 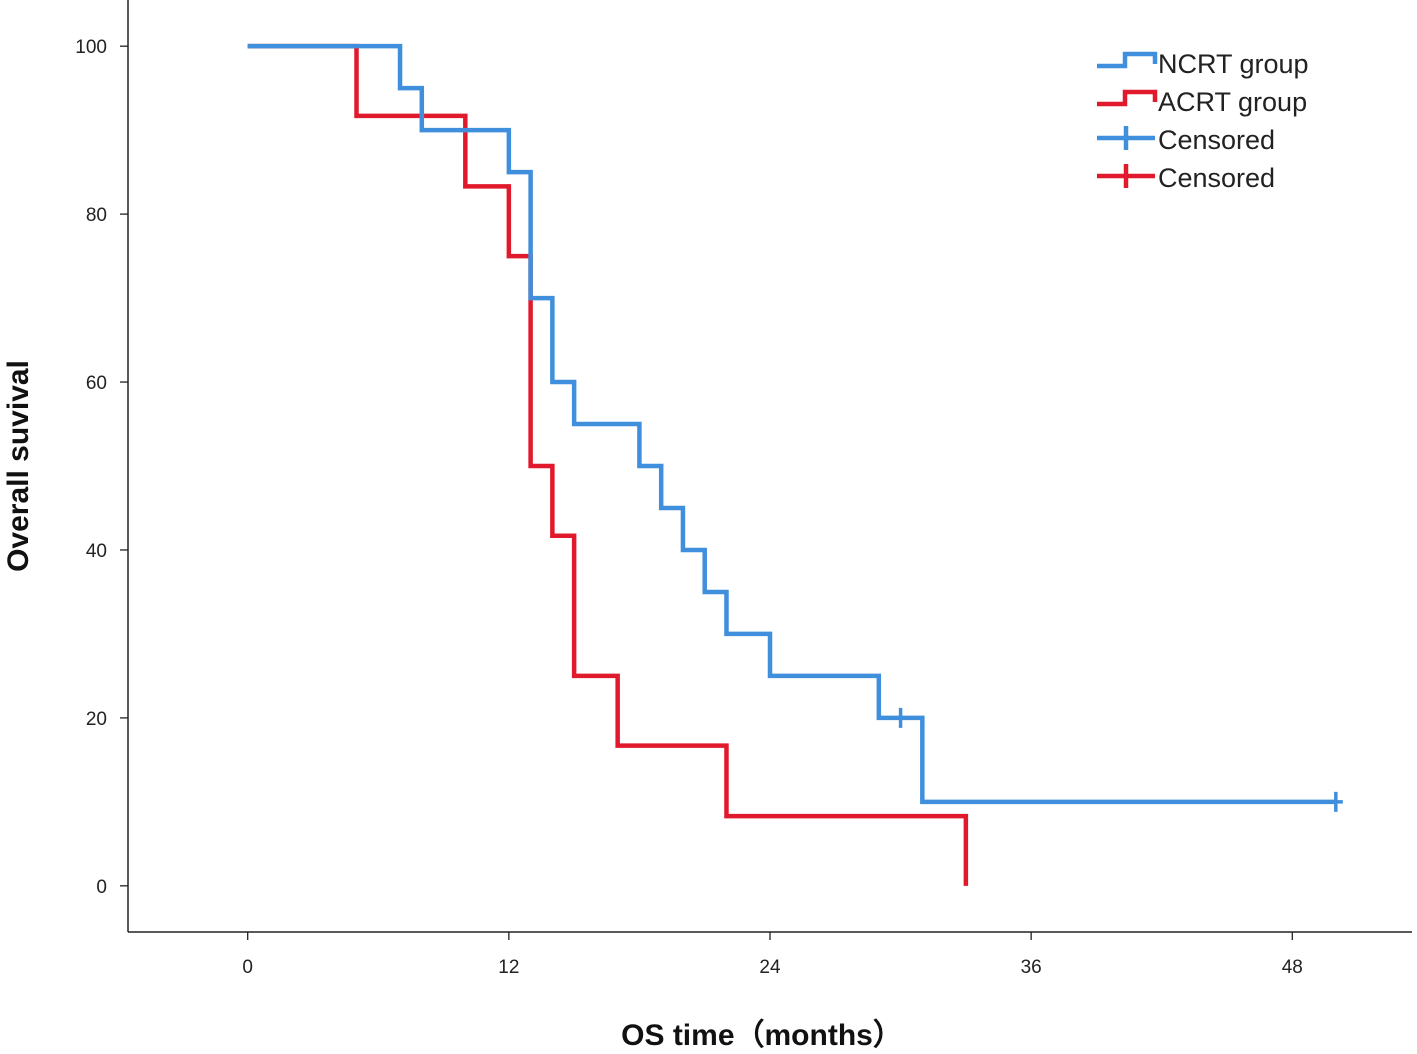 I want to click on y-axis-title: Overall suvival, so click(x=18, y=466).